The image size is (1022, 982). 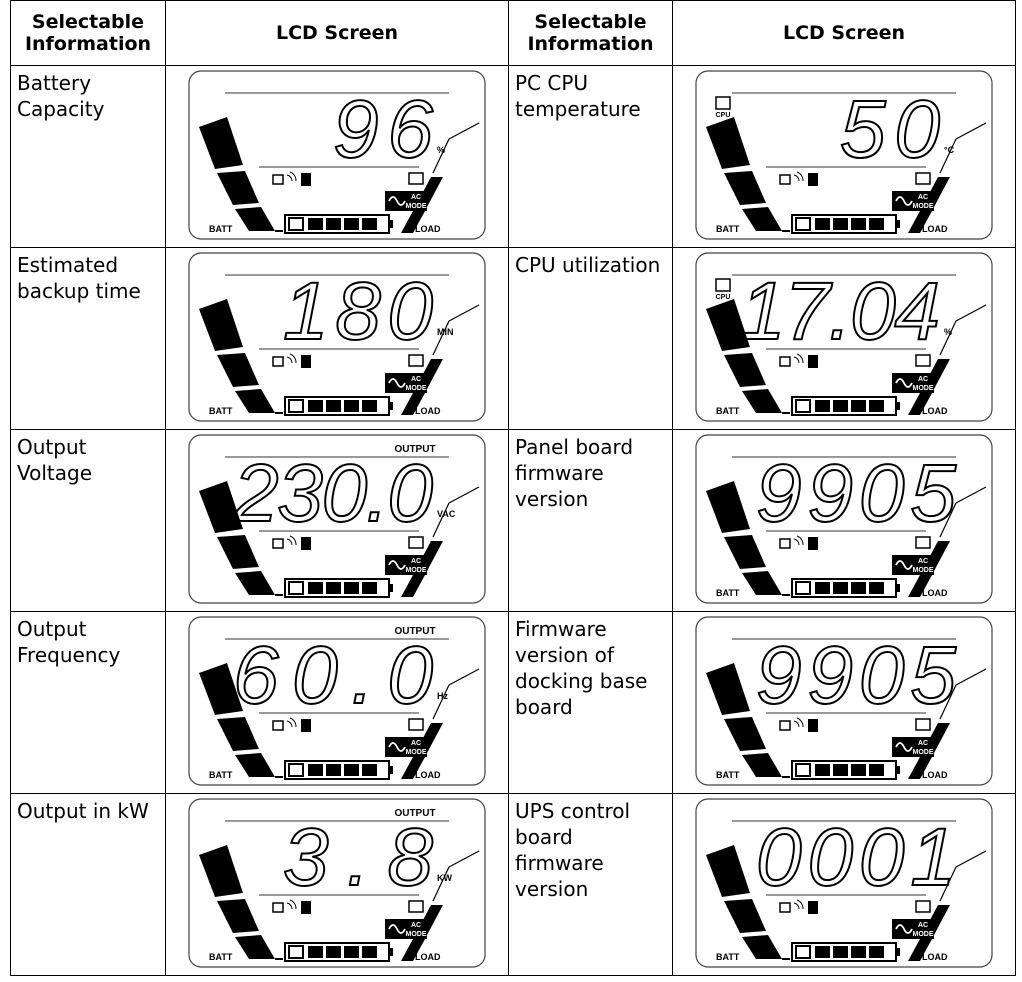 I want to click on header-cell: Selectable Information, so click(x=88, y=33).